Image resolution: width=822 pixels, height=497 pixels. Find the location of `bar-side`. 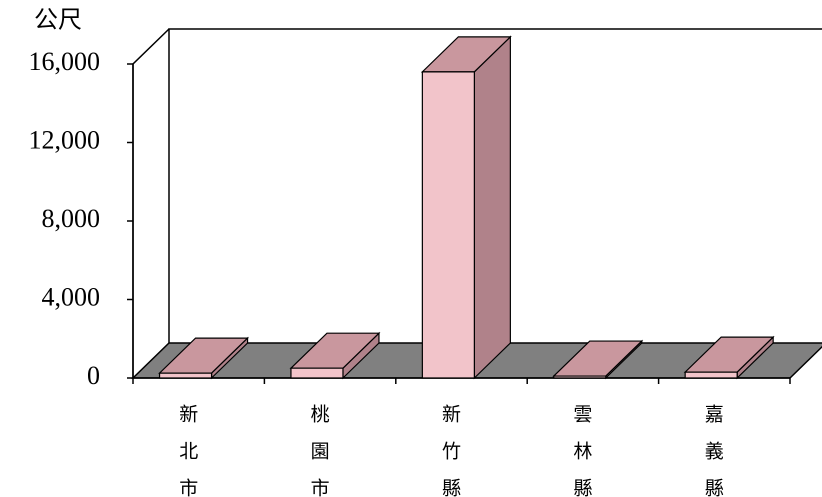

bar-side is located at coordinates (492, 207).